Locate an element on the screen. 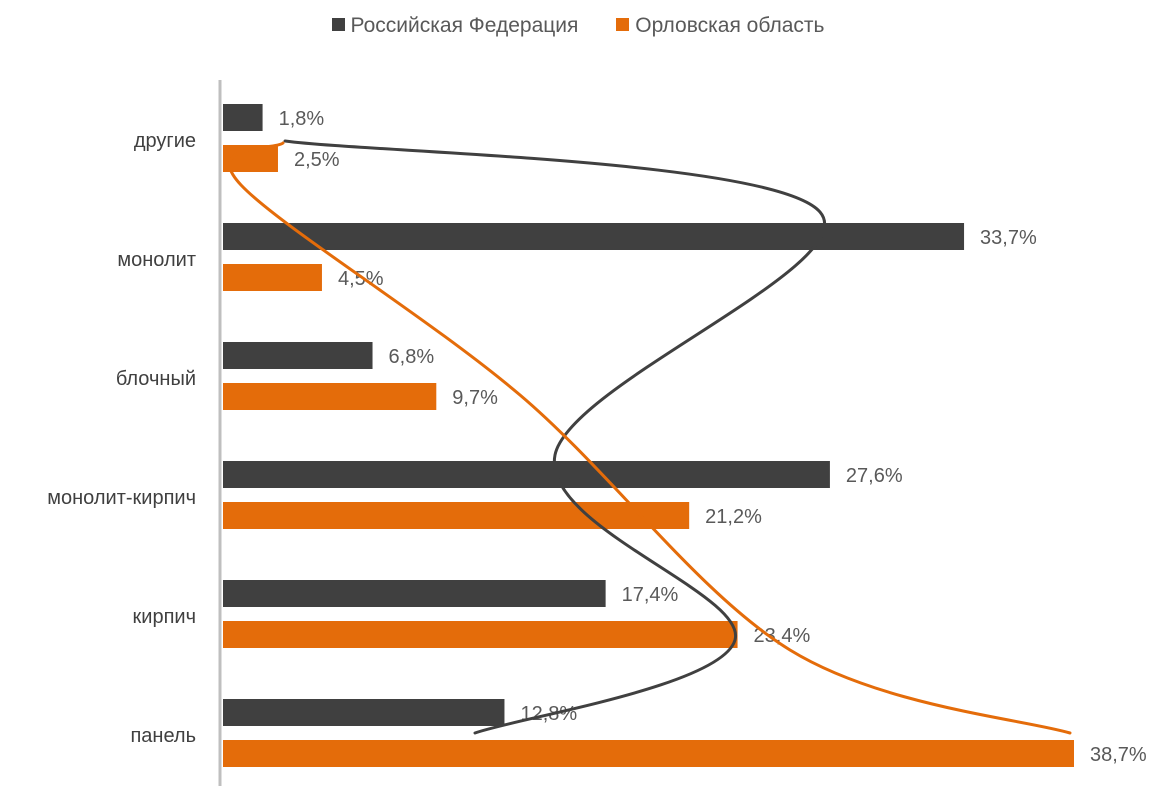 The height and width of the screenshot is (787, 1156). legend-label-orel: Орловская область is located at coordinates (730, 25).